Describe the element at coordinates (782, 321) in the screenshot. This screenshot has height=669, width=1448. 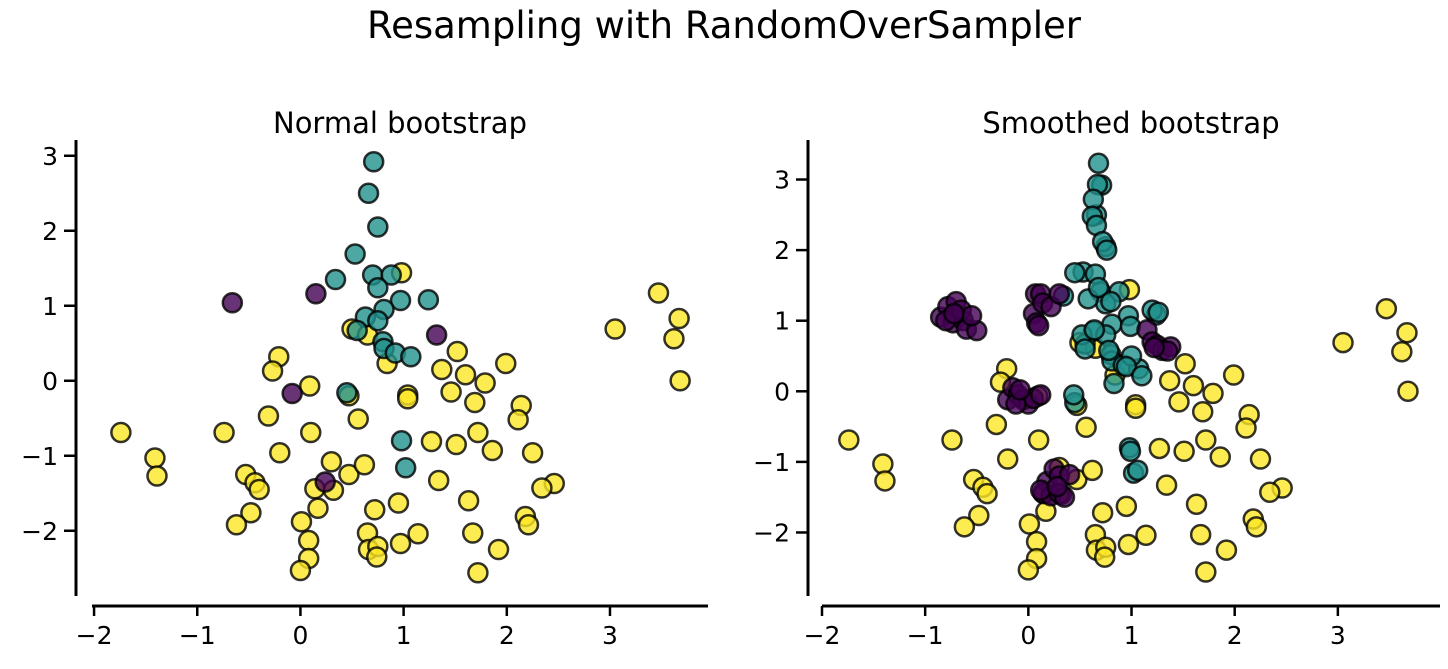
I see `y-tick-label: 1` at that location.